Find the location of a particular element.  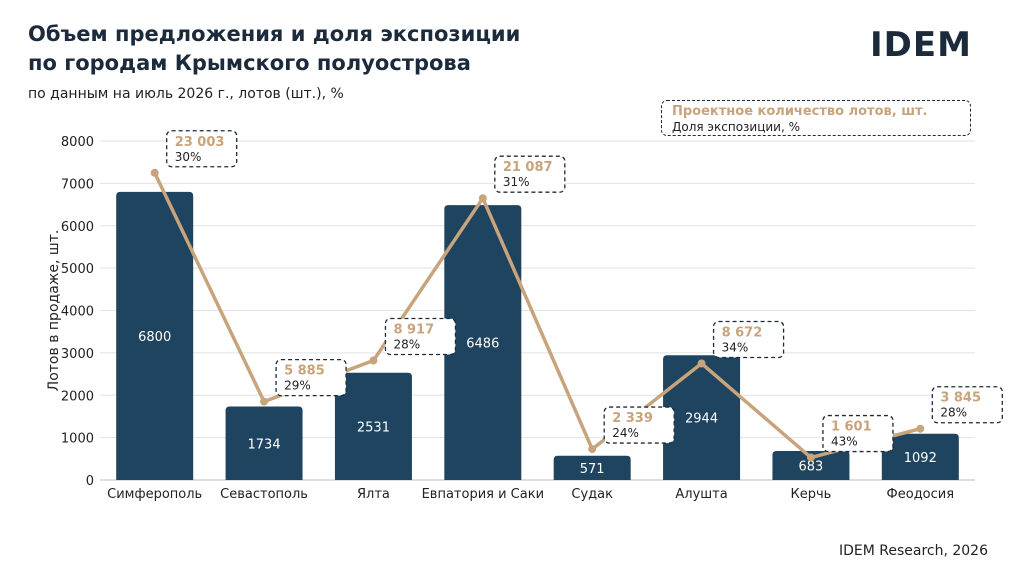

chart-title-line1: Объем предложения и доля экспозиции is located at coordinates (274, 34).